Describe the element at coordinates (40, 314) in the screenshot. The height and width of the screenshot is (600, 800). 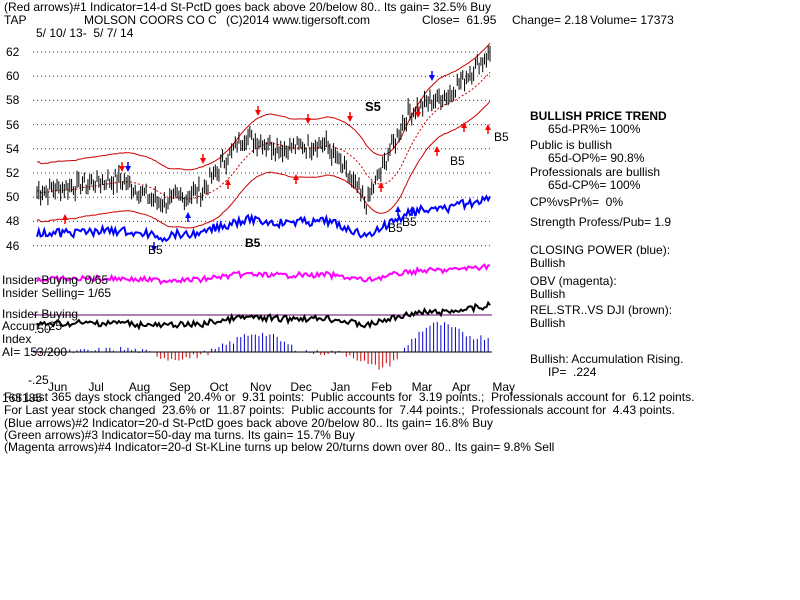
I see `insider-buying-label: Insider Buying` at that location.